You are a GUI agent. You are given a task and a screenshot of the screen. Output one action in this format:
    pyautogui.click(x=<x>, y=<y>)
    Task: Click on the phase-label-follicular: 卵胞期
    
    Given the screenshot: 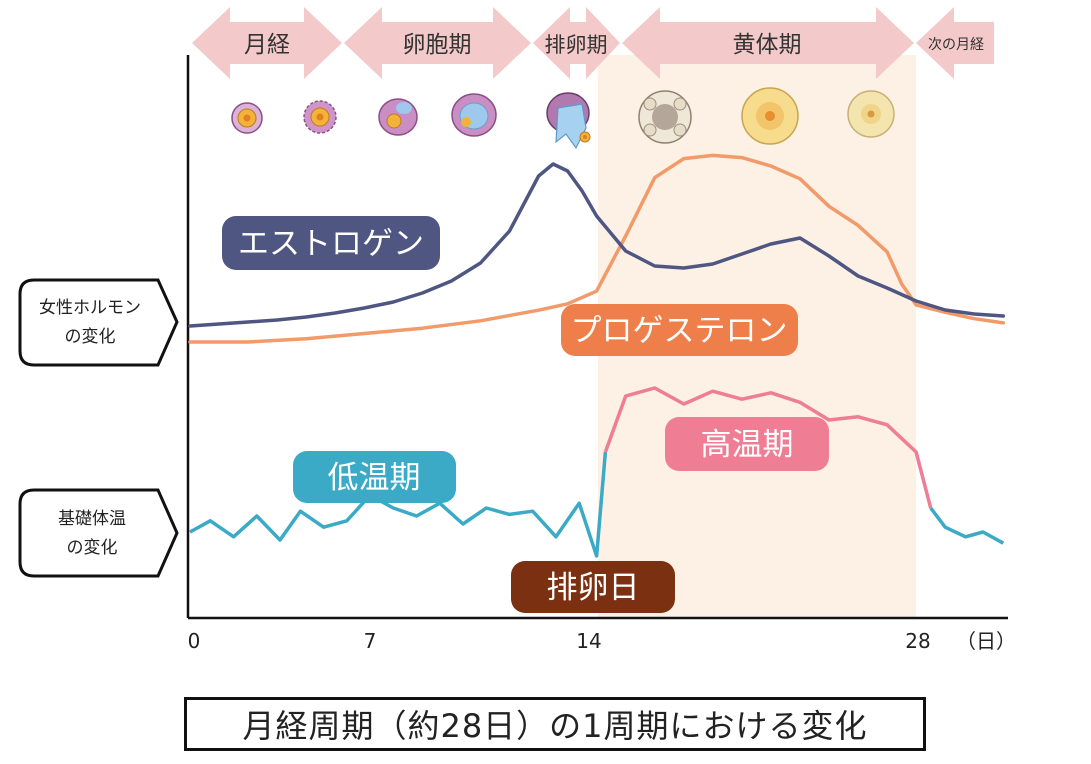 What is the action you would take?
    pyautogui.click(x=437, y=45)
    